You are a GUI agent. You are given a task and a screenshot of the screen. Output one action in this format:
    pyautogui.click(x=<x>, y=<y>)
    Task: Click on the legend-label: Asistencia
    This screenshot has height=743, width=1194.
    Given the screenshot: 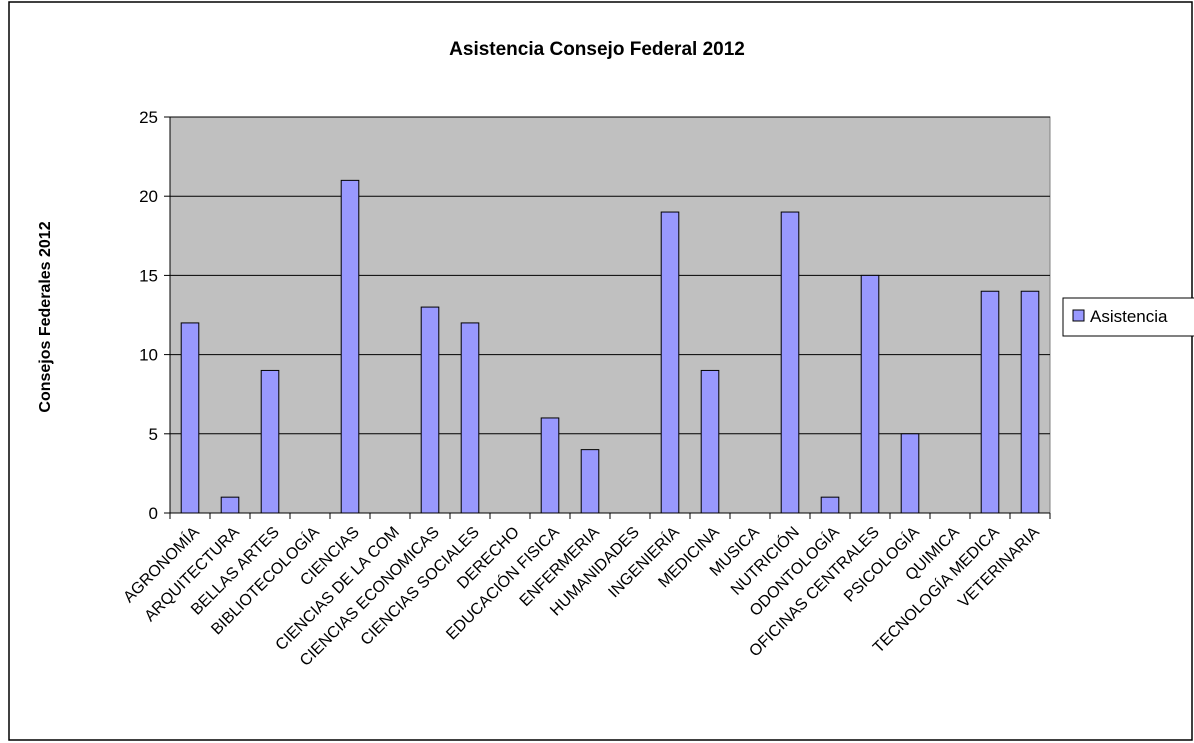 What is the action you would take?
    pyautogui.click(x=1129, y=316)
    